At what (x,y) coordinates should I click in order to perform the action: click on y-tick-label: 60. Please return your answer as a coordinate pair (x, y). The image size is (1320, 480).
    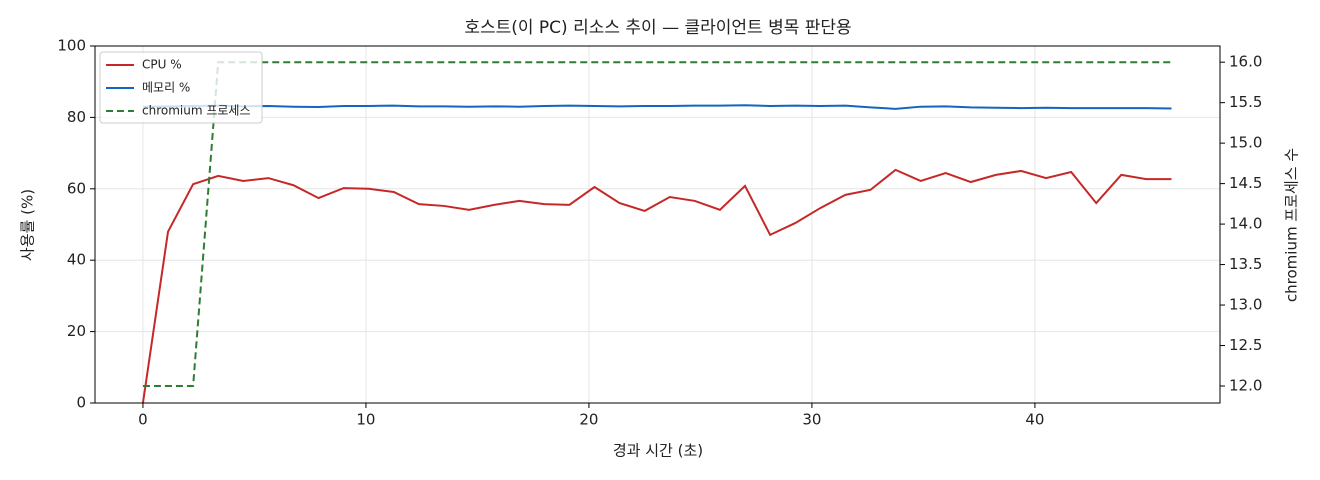
    Looking at the image, I should click on (76, 188).